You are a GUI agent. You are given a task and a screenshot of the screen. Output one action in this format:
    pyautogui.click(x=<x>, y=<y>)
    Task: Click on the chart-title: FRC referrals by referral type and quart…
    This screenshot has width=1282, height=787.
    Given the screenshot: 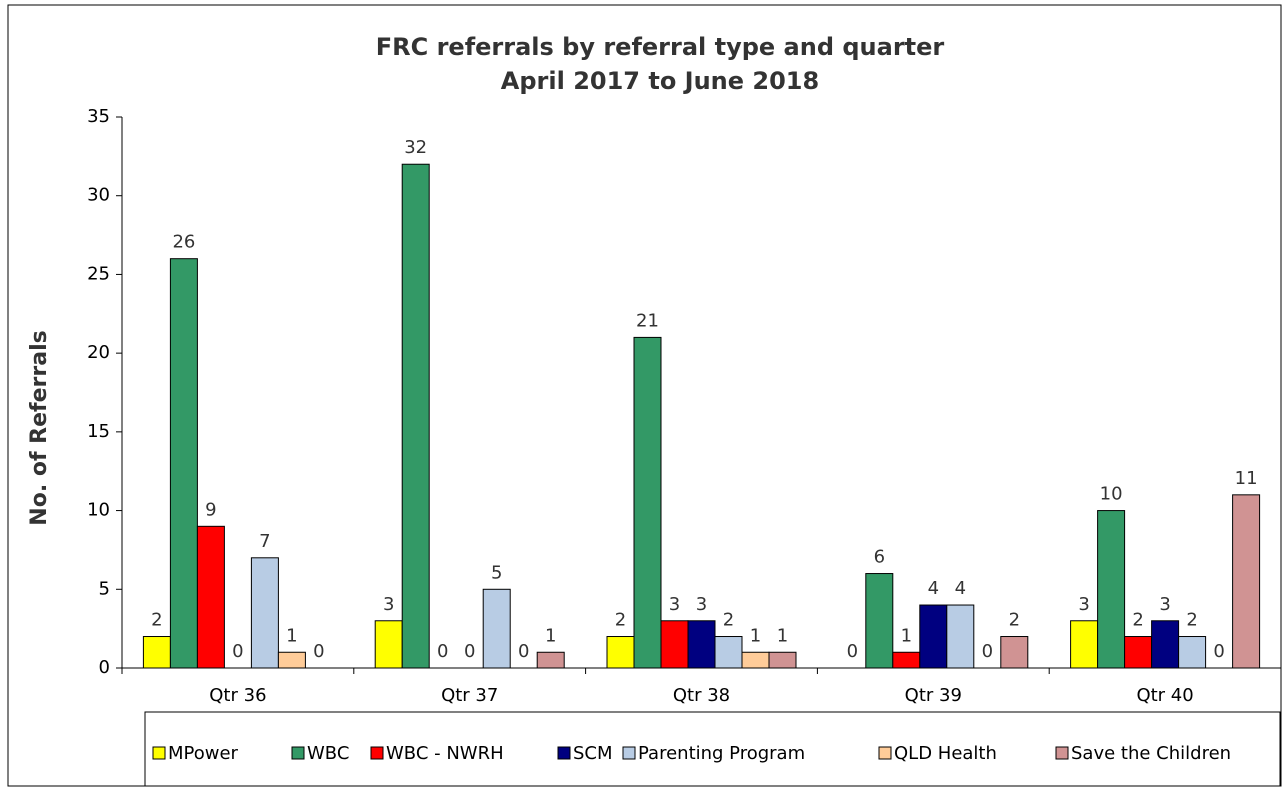 What is the action you would take?
    pyautogui.click(x=660, y=47)
    